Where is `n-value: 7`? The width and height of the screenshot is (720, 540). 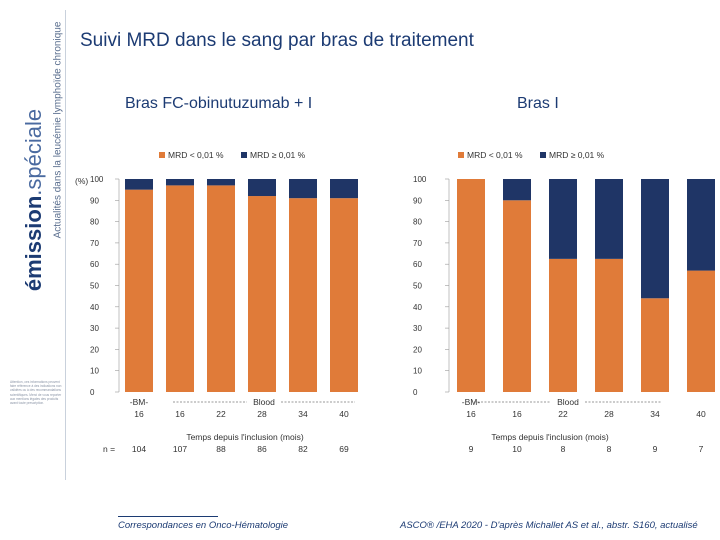 n-value: 7 is located at coordinates (701, 449).